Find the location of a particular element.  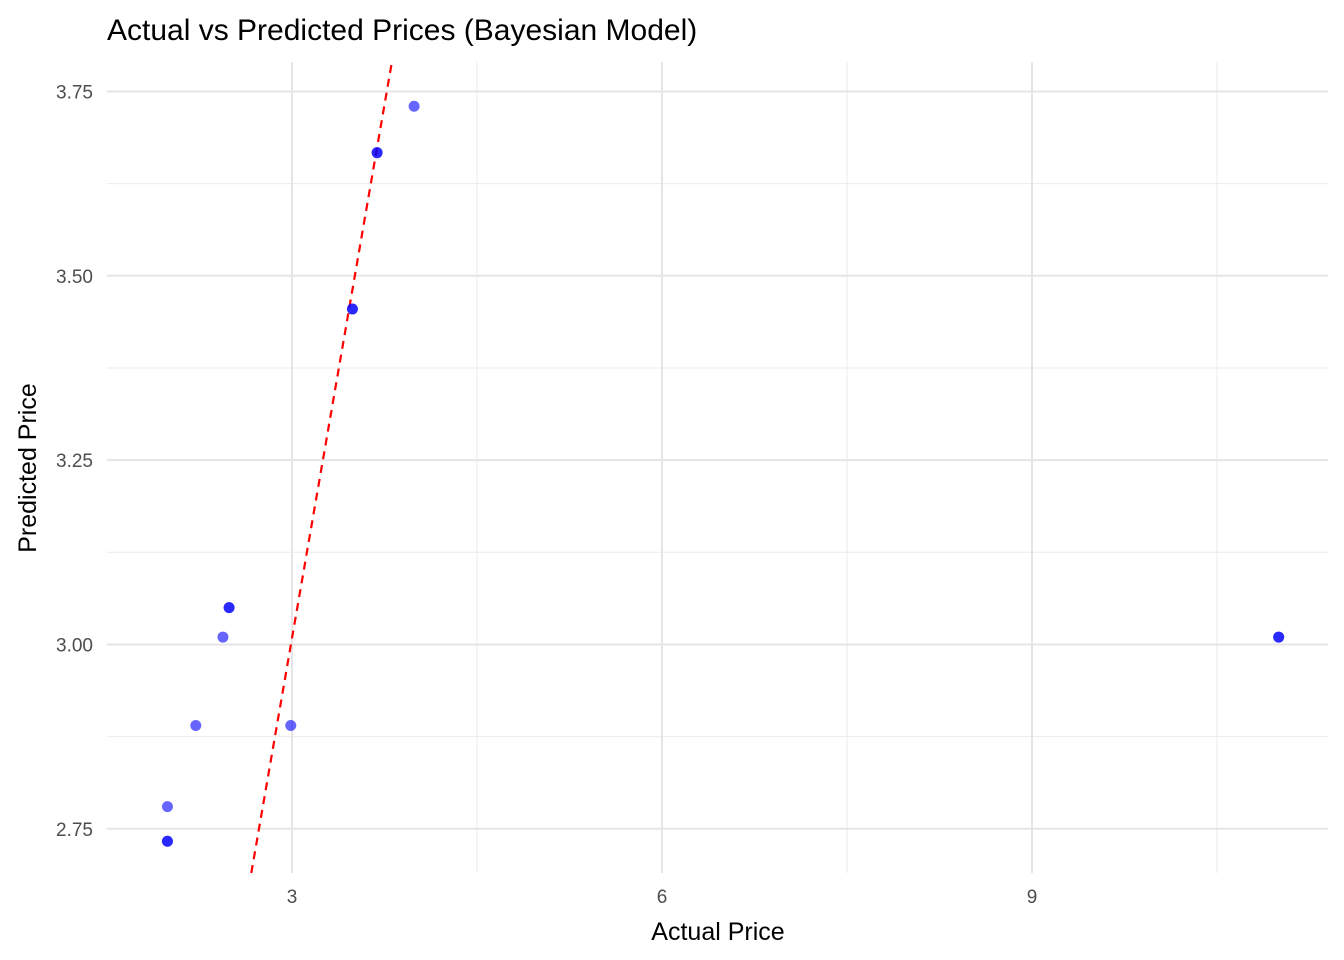

y-tick-label: 3.75 is located at coordinates (74, 92).